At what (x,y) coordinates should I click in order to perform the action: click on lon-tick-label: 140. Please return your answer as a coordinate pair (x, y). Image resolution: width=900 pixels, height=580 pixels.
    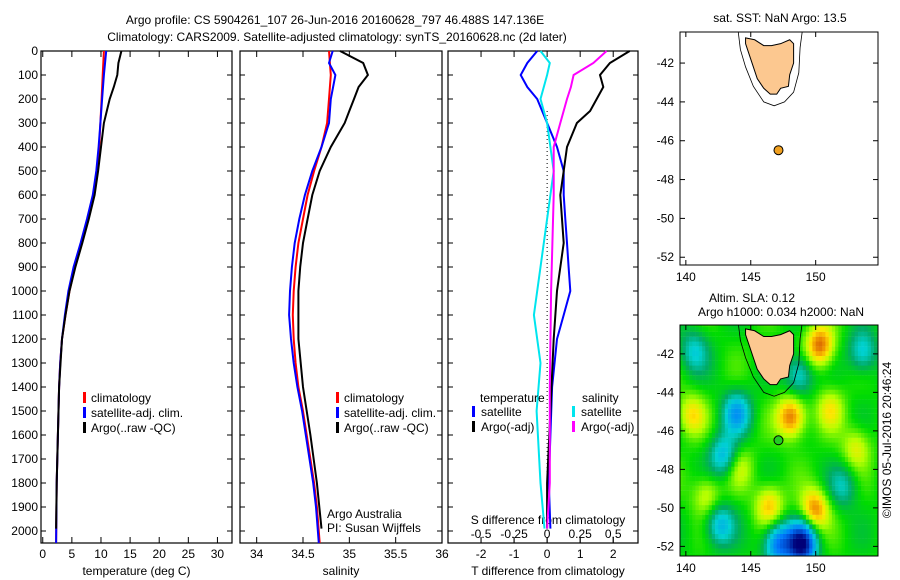
    Looking at the image, I should click on (686, 568).